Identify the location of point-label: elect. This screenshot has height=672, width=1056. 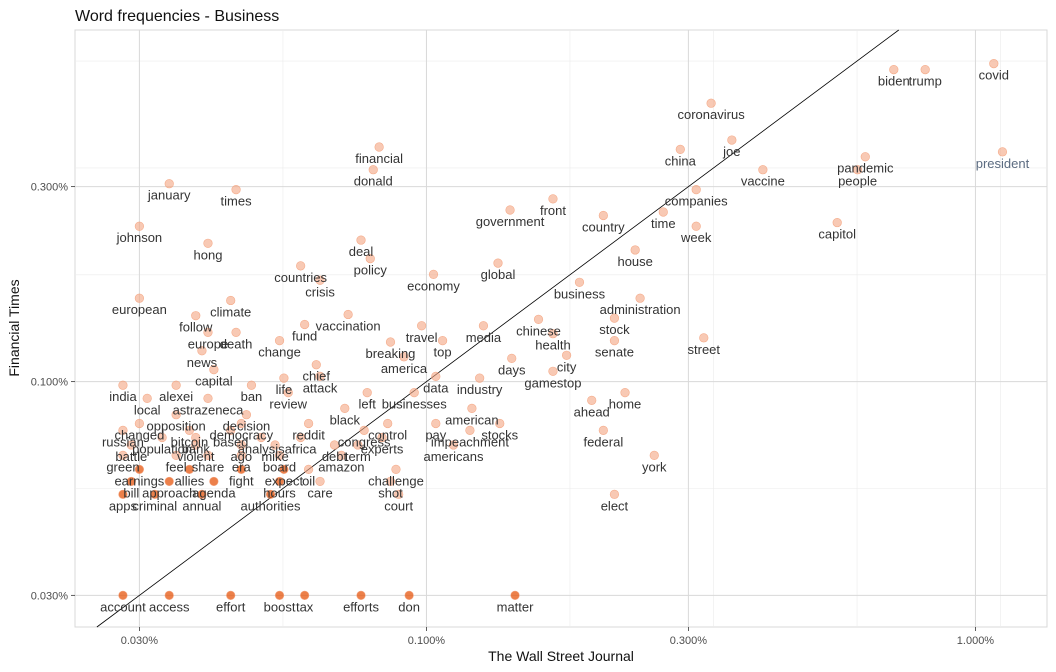
(615, 505).